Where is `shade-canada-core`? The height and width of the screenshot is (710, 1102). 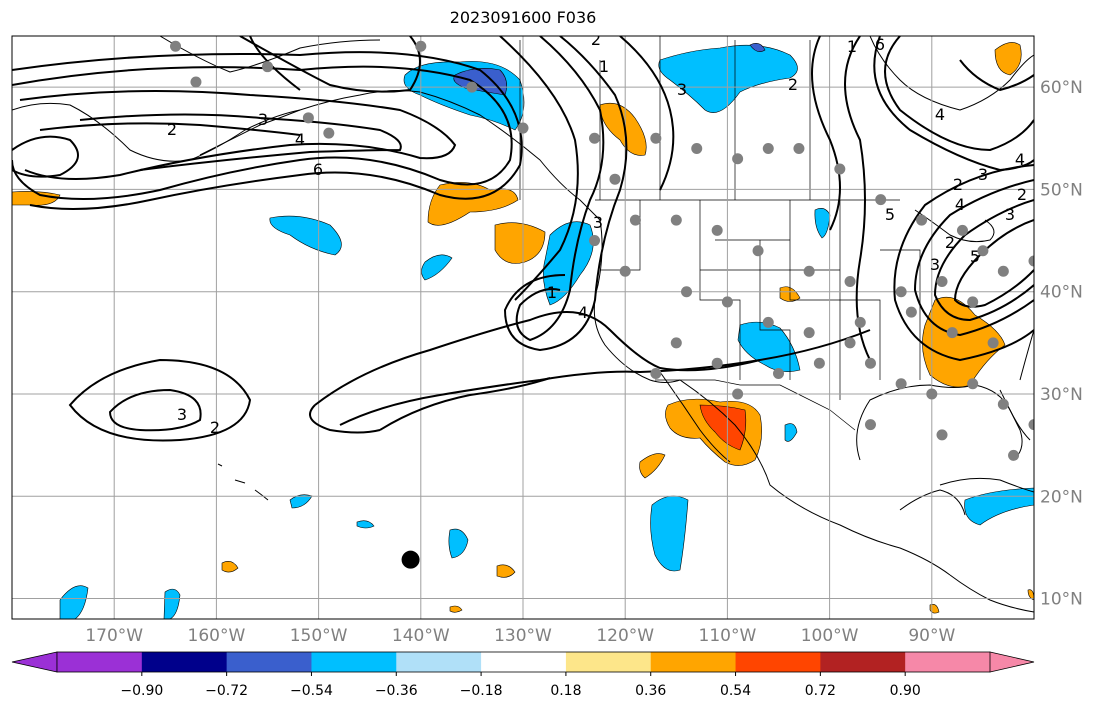
shade-canada-core is located at coordinates (757, 47).